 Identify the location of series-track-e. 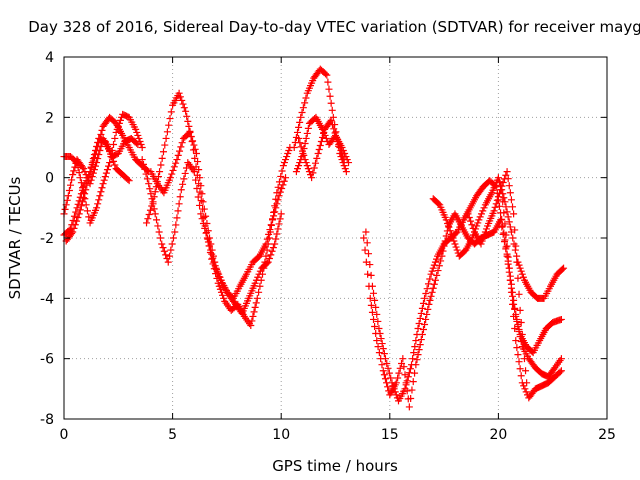
(214, 229).